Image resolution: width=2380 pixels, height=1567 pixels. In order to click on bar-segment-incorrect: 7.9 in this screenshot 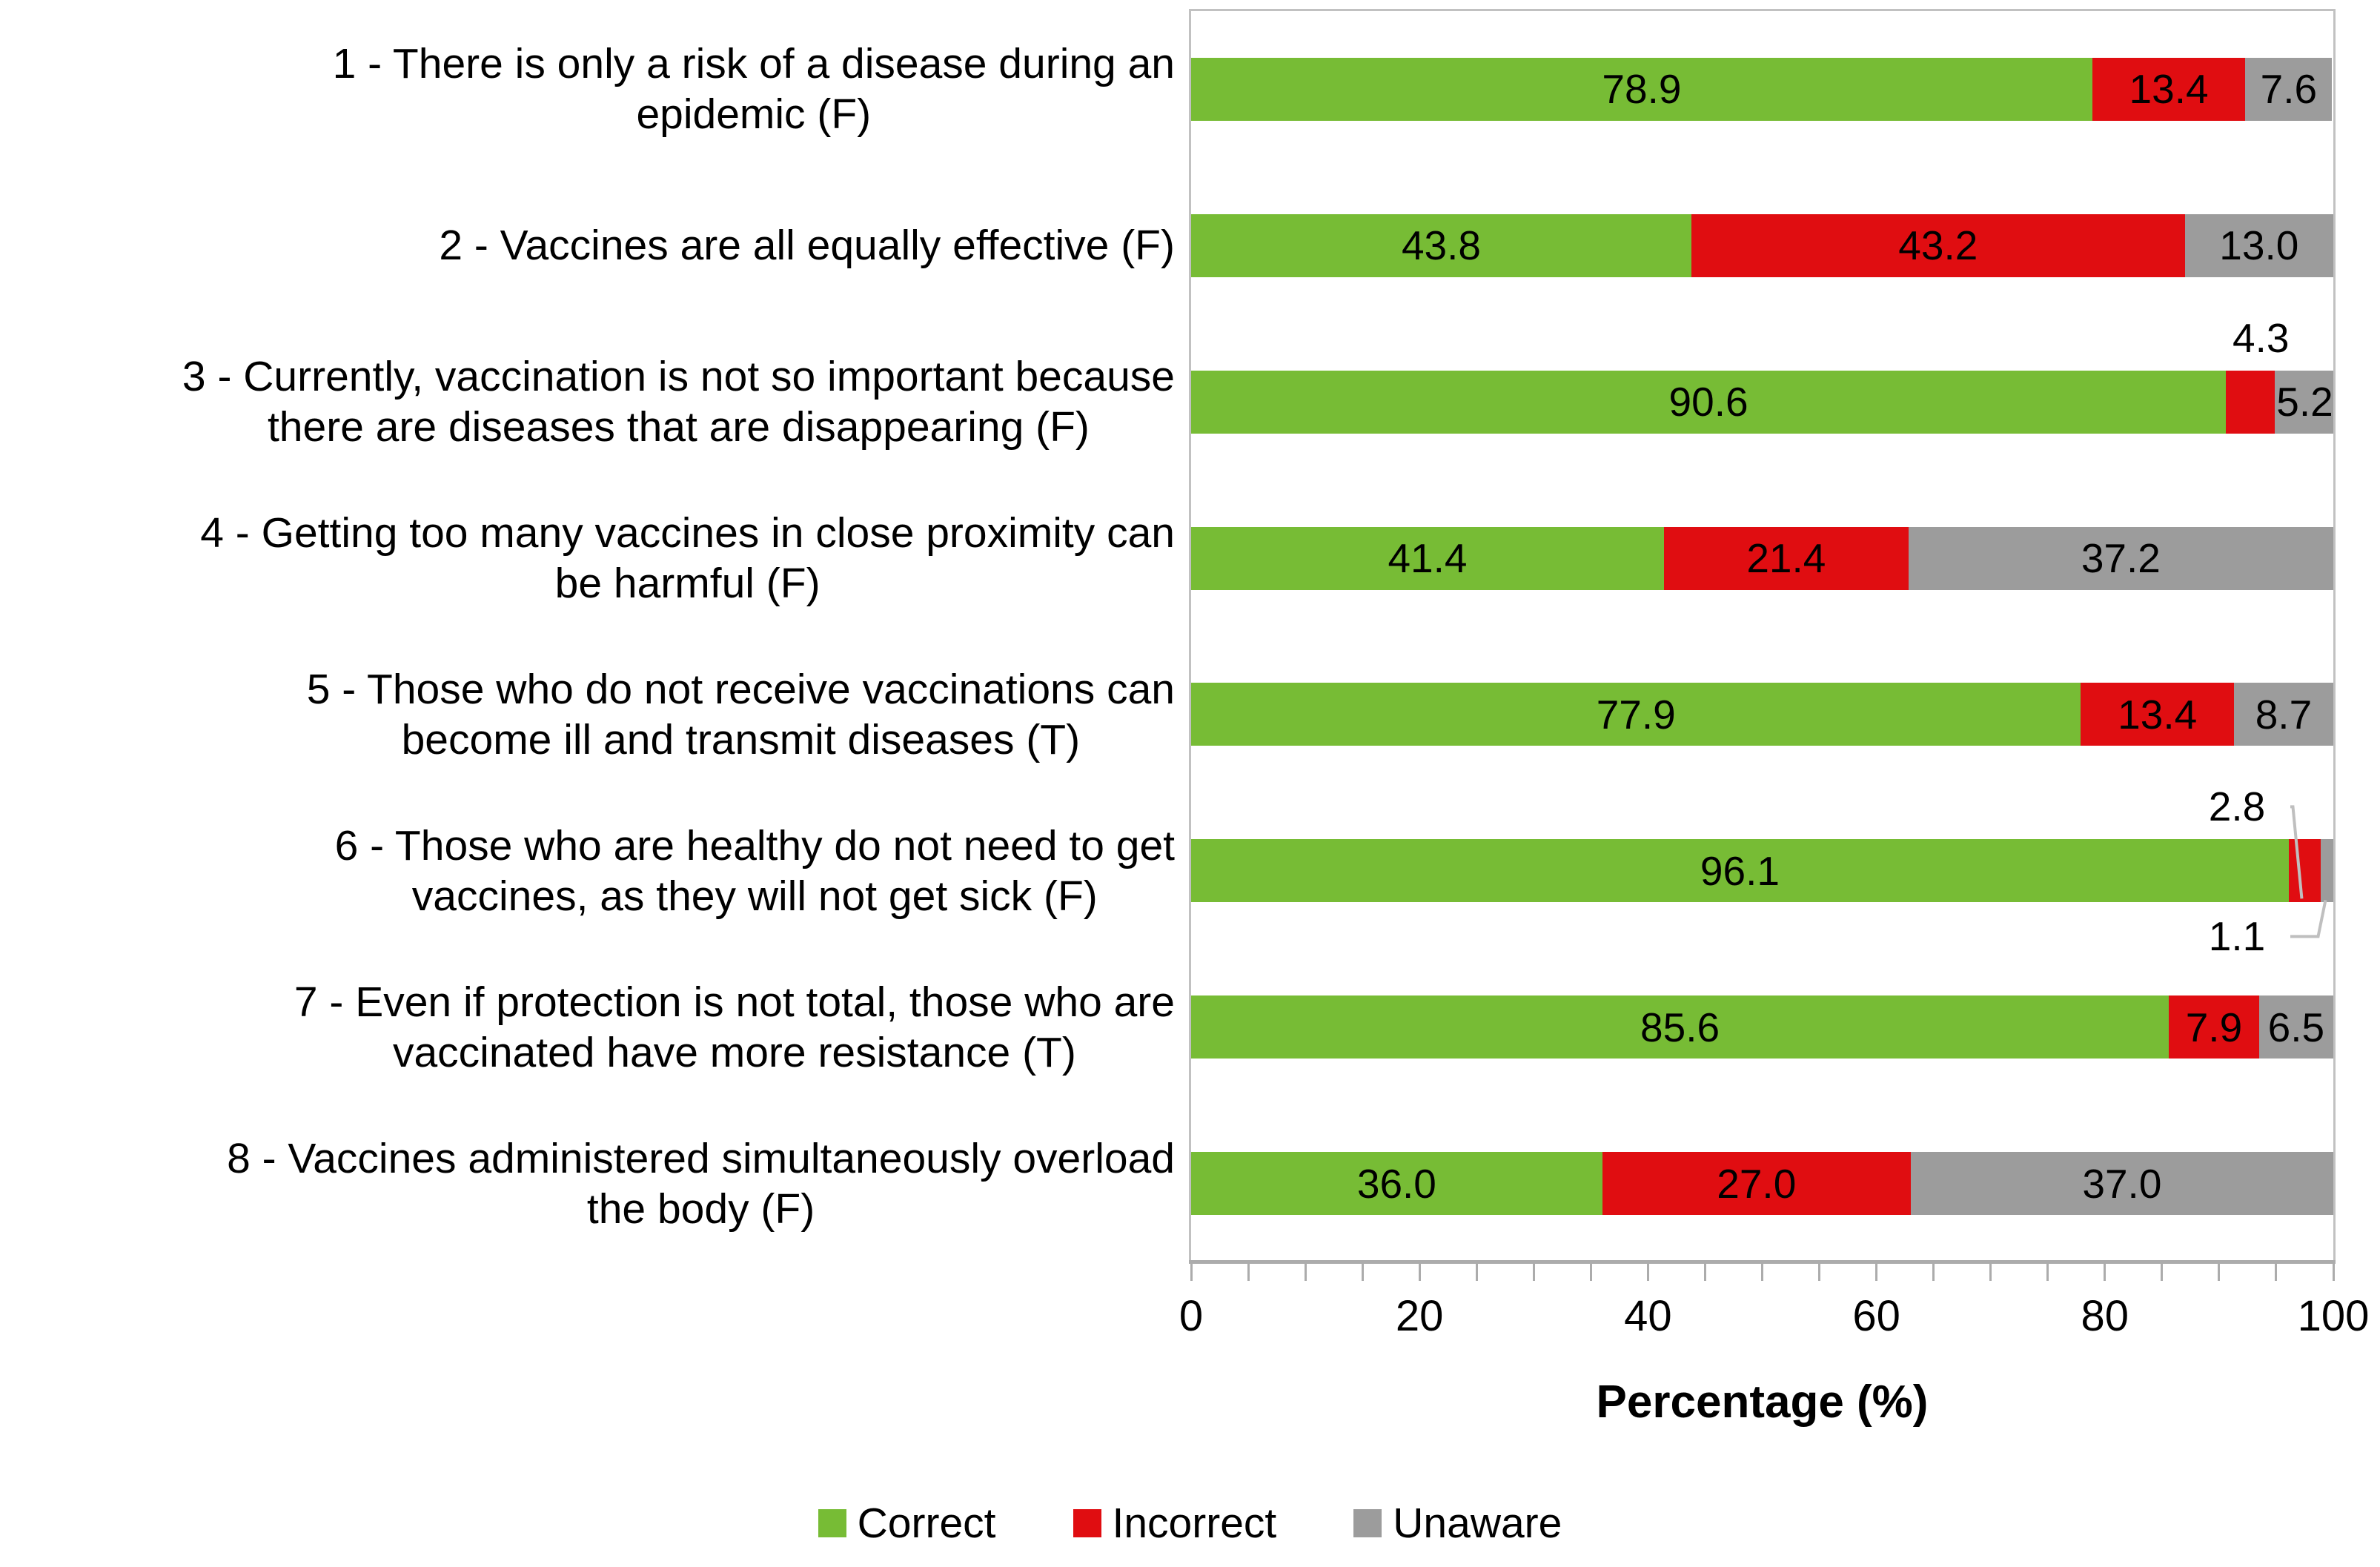, I will do `click(2214, 1027)`.